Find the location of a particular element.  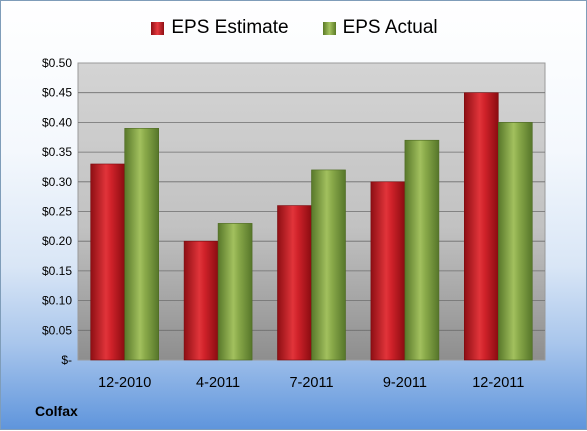

y-tick-label: $- is located at coordinates (66, 360).